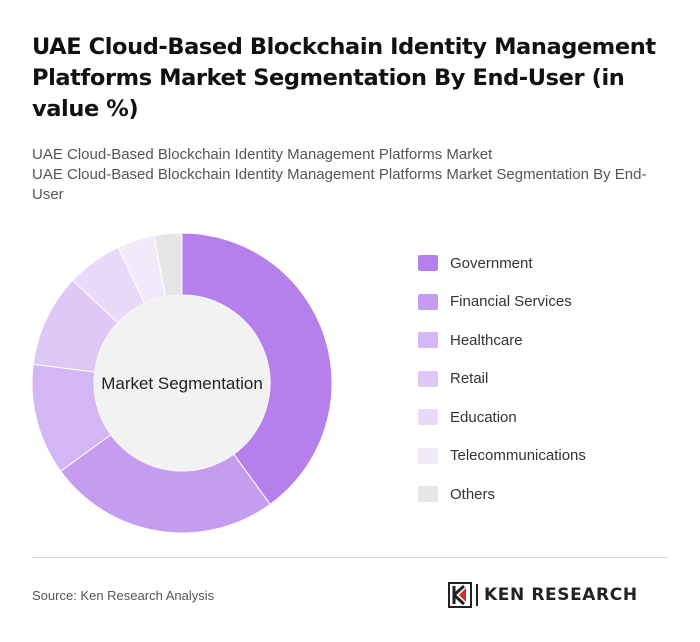 The height and width of the screenshot is (642, 700). What do you see at coordinates (460, 595) in the screenshot?
I see `ken-research-logo-icon` at bounding box center [460, 595].